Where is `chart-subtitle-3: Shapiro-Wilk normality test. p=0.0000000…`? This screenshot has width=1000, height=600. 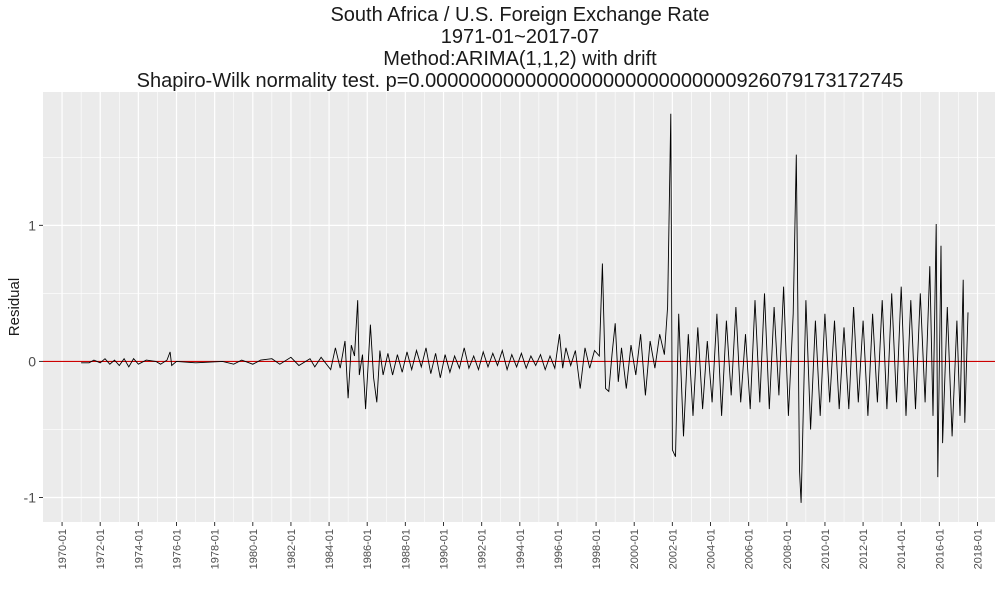 chart-subtitle-3: Shapiro-Wilk normality test. p=0.0000000… is located at coordinates (520, 81).